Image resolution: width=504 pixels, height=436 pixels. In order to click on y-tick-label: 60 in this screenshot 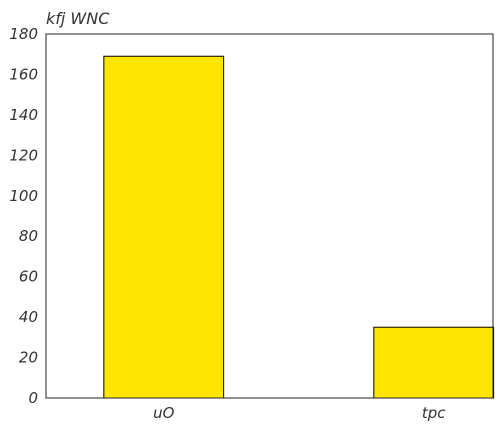, I will do `click(28, 277)`.